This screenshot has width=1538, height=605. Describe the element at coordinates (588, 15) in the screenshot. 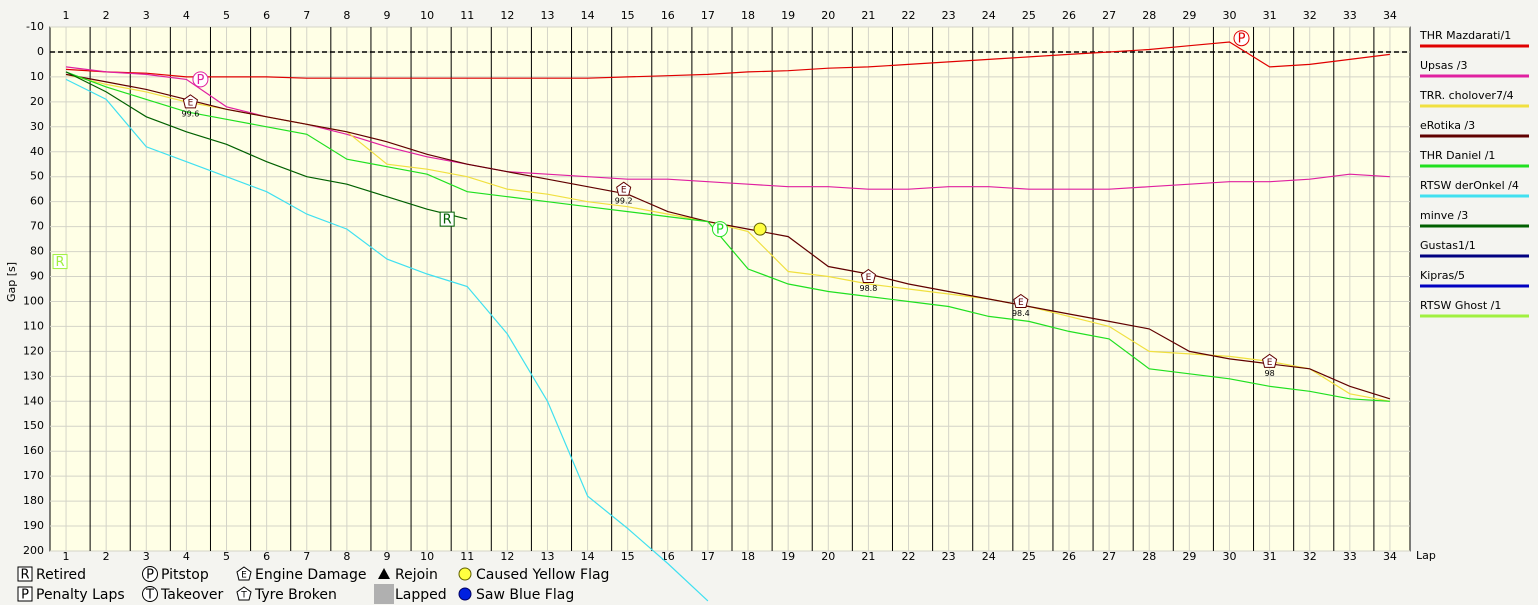

I see `x-tick-label-top: 14` at that location.